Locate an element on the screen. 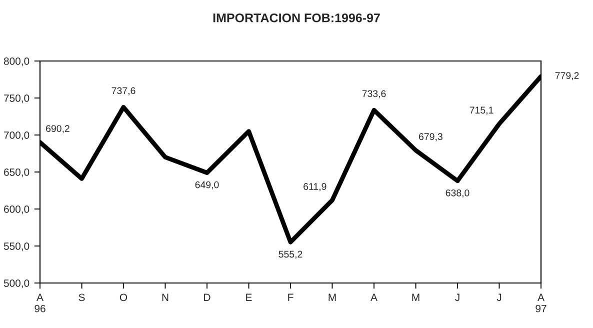 The height and width of the screenshot is (328, 593). y-tick-label: 600,0 is located at coordinates (17, 210).